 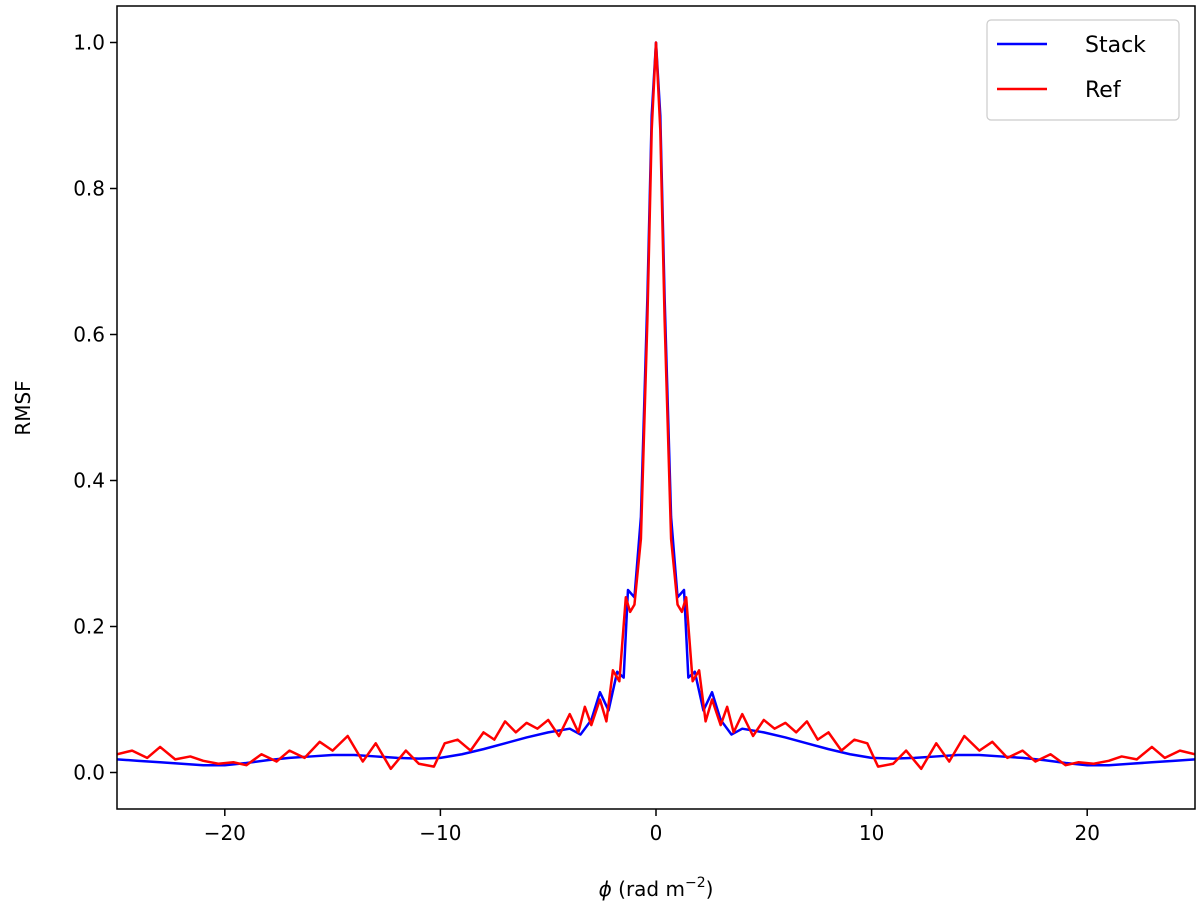 What do you see at coordinates (710, 889) in the screenshot?
I see `x-axis-label-close: )` at bounding box center [710, 889].